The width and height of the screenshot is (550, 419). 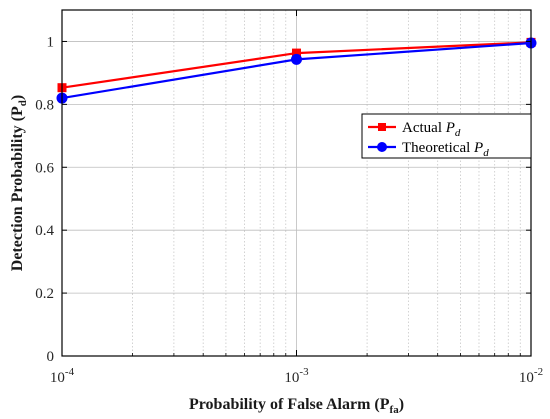 What do you see at coordinates (289, 404) in the screenshot?
I see `x-axis-label-main: Probability of False Alarm (P` at bounding box center [289, 404].